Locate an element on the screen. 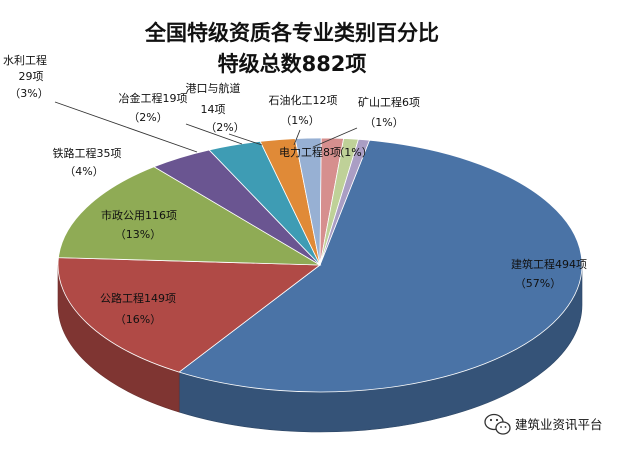  data-label: 港口与航道 is located at coordinates (213, 88).